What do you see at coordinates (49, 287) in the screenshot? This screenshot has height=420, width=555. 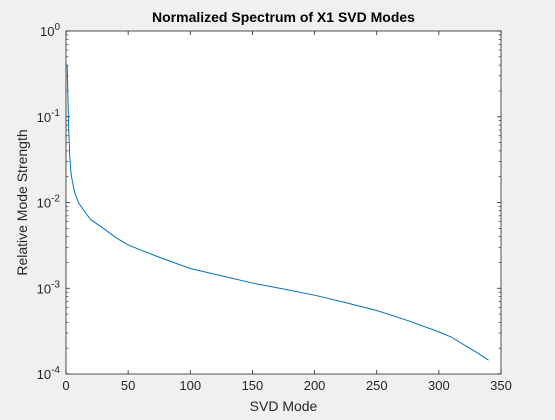 I see `y-tick-label: 10⁻³` at bounding box center [49, 287].